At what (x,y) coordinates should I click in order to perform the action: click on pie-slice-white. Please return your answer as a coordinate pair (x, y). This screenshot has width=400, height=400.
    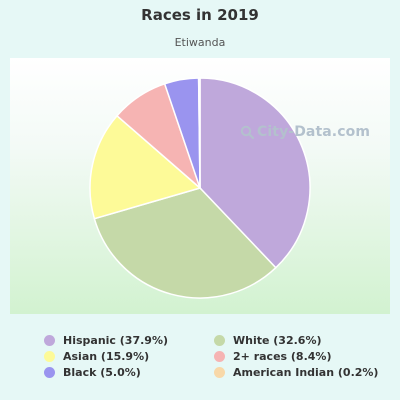
    Looking at the image, I should click on (185, 243).